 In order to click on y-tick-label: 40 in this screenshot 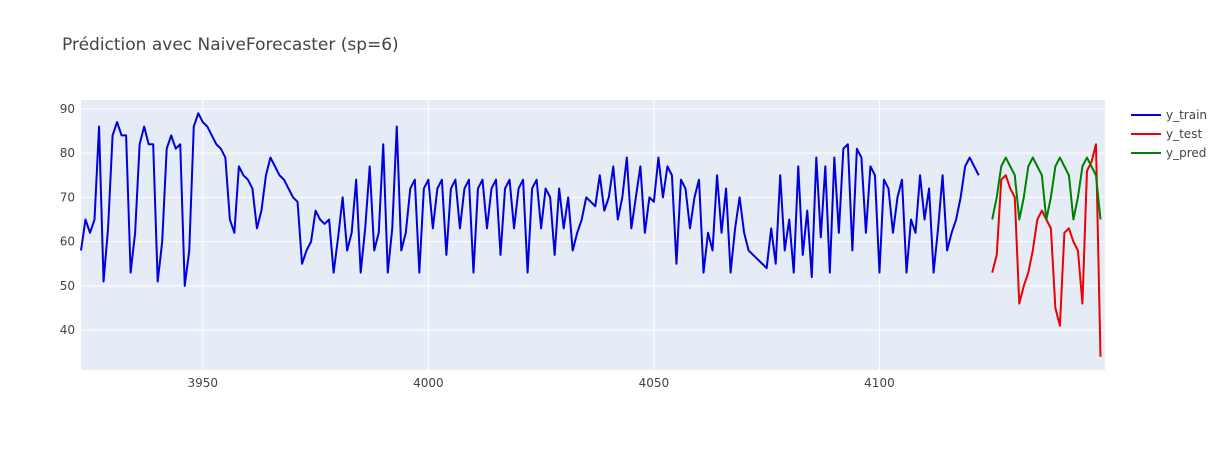, I will do `click(67, 330)`.